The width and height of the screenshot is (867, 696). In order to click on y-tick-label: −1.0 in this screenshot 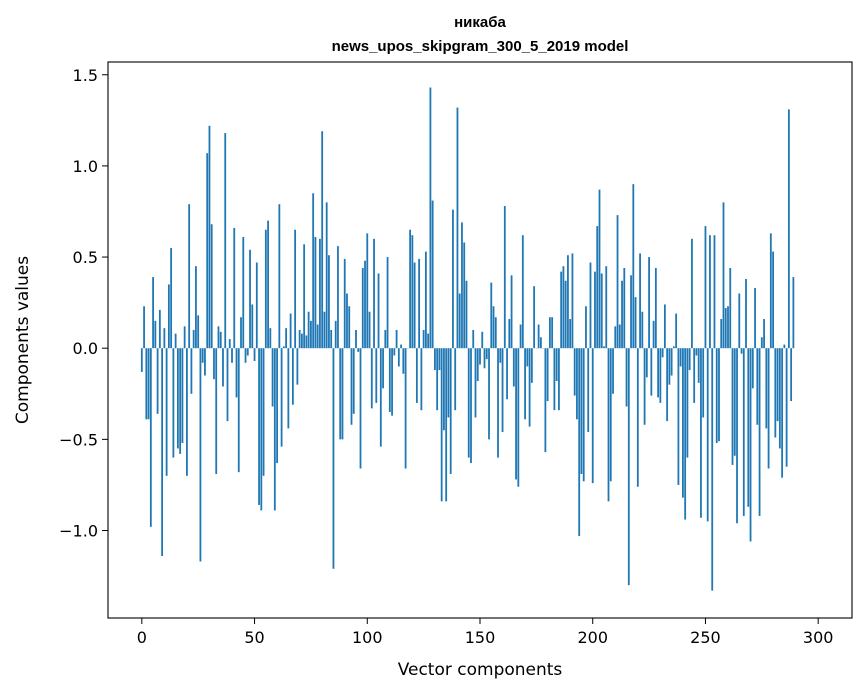, I will do `click(78, 530)`.